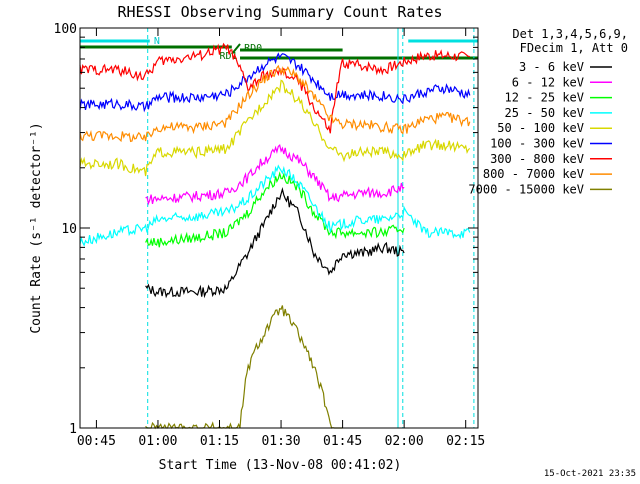 This screenshot has width=640, height=484. Describe the element at coordinates (279, 12) in the screenshot. I see `chart-title: RHESSI Observing Summary Count Rates` at that location.